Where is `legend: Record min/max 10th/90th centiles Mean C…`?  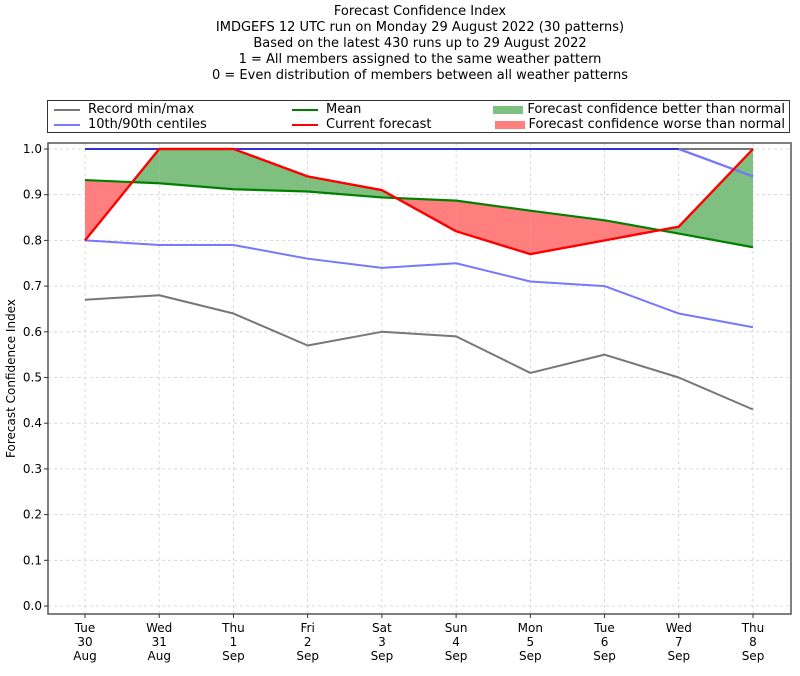 legend: Record min/max 10th/90th centiles Mean C… is located at coordinates (418, 116).